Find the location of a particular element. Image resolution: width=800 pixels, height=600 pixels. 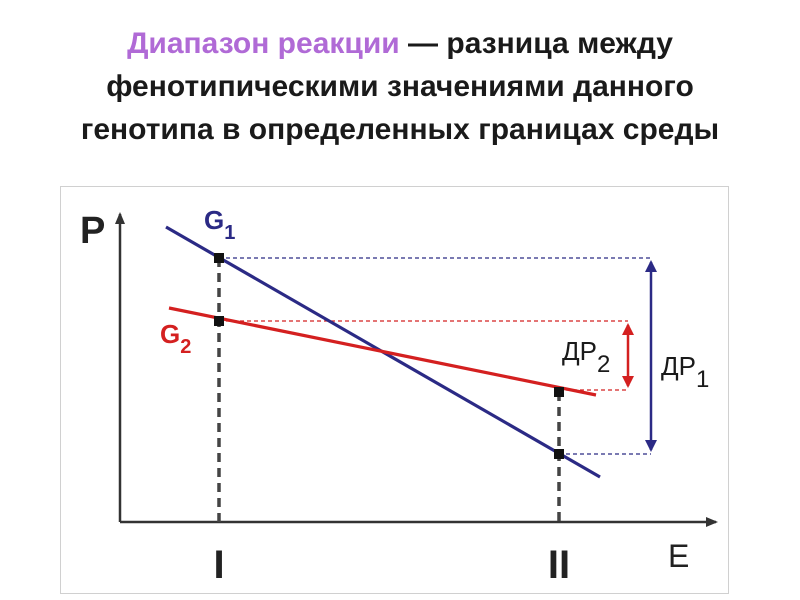

point-g2-env2 is located at coordinates (559, 392).